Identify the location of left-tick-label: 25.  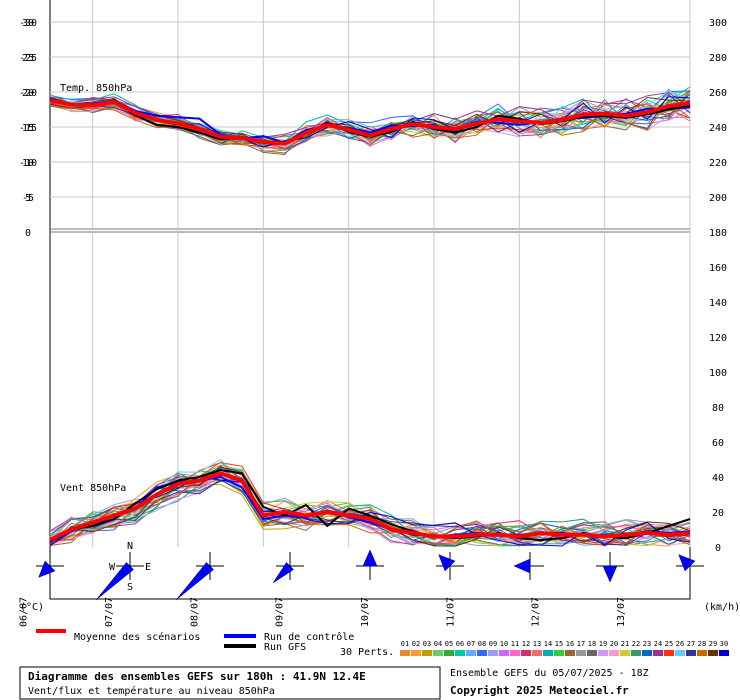
(28, 58).